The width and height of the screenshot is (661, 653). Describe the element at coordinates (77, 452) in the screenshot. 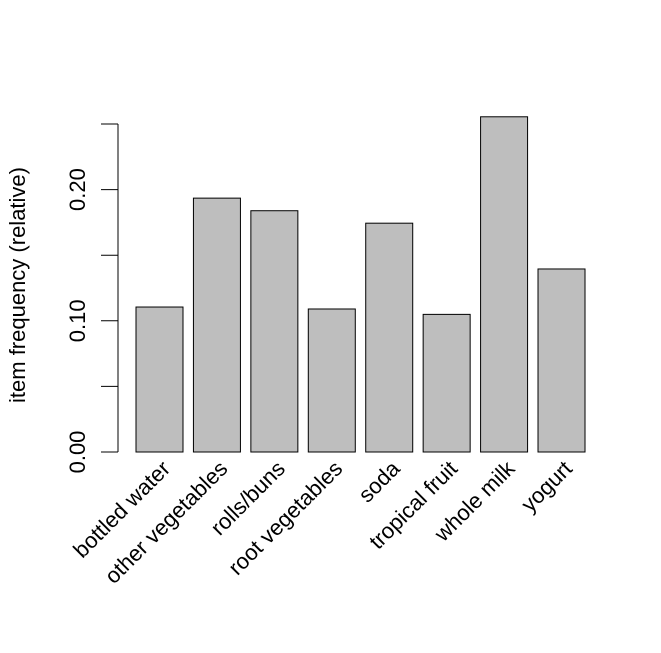

I see `y-tick-label: 0.00` at that location.